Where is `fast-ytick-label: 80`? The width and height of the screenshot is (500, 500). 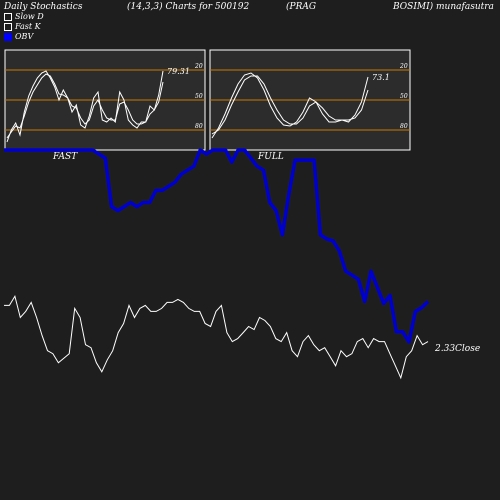
fast-ytick-label: 80 is located at coordinates (199, 126).